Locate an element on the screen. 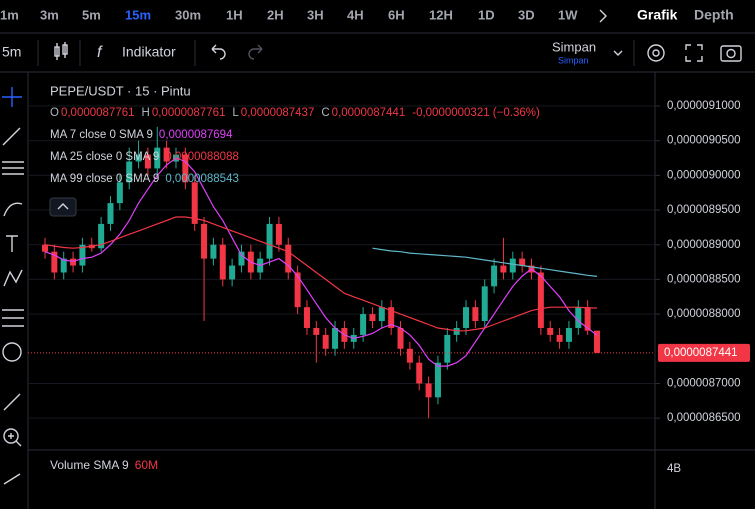  interval-select: 5m is located at coordinates (11, 52).